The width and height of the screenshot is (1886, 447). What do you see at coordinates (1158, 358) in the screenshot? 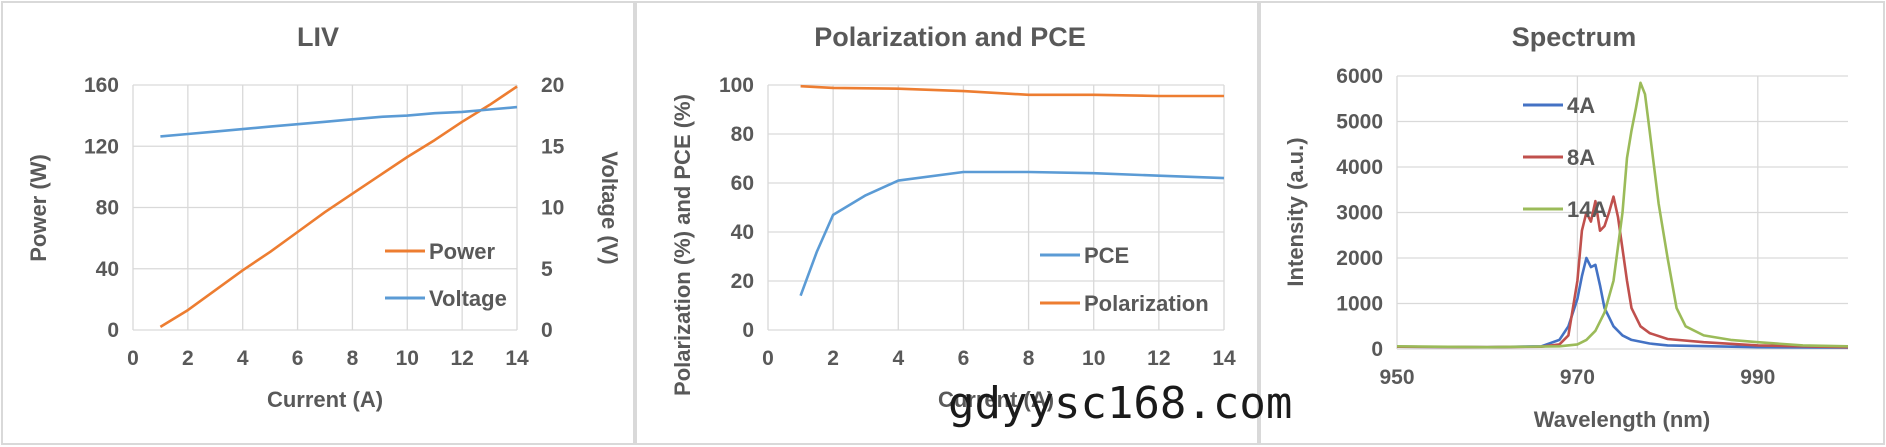
I see `pce-x-tick-label: 12` at bounding box center [1158, 358].